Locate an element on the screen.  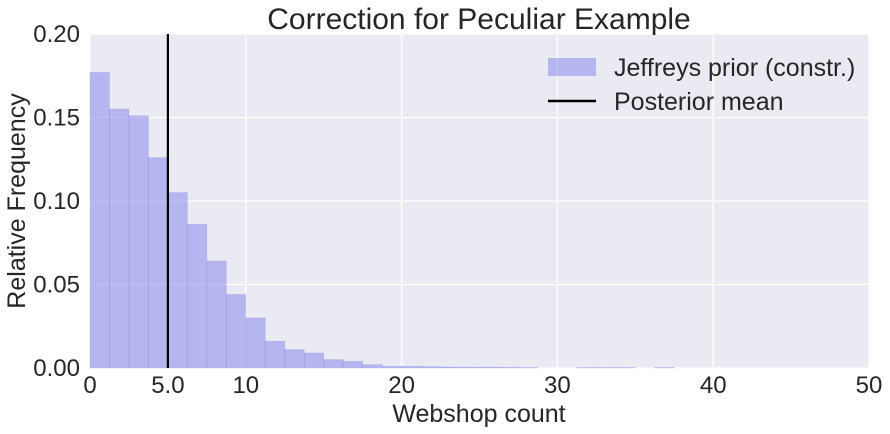
chart-title: Correction for Peculiar Example is located at coordinates (479, 19).